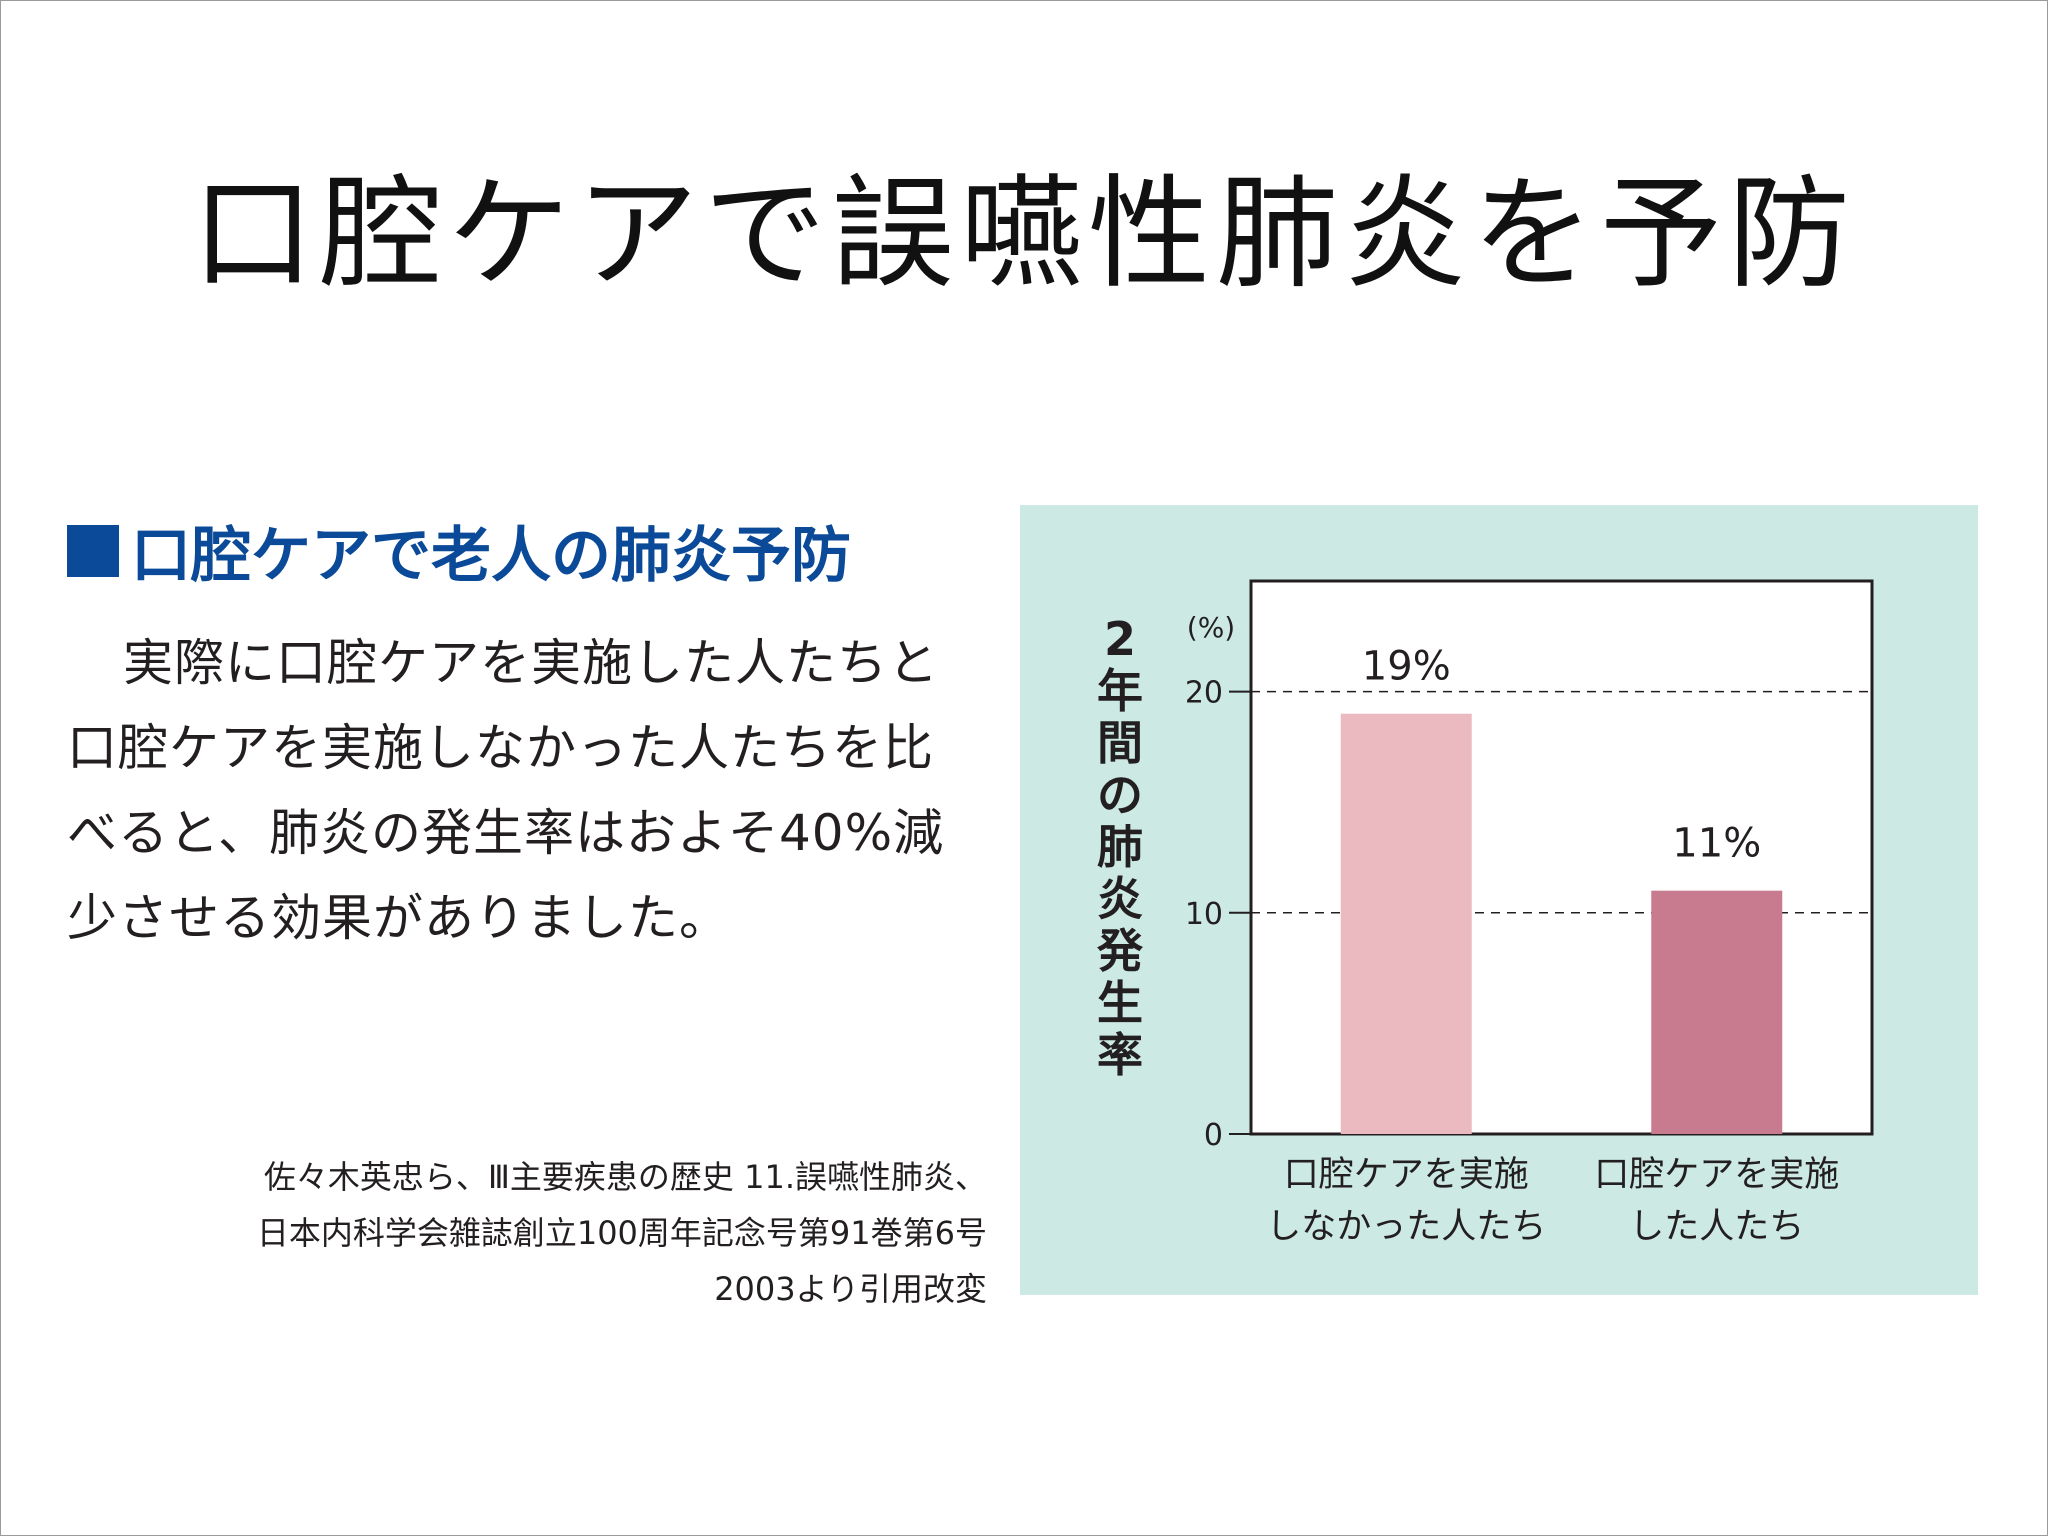  I want to click on bar-value-label: 11%, so click(1716, 844).